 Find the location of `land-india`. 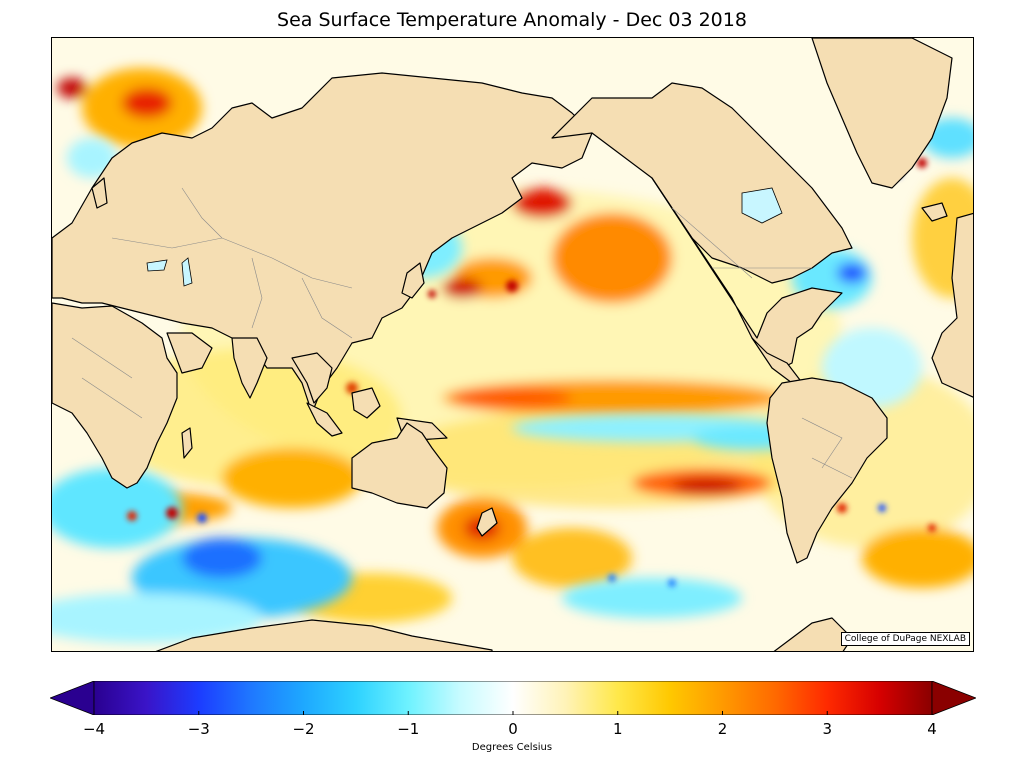

land-india is located at coordinates (249, 368).